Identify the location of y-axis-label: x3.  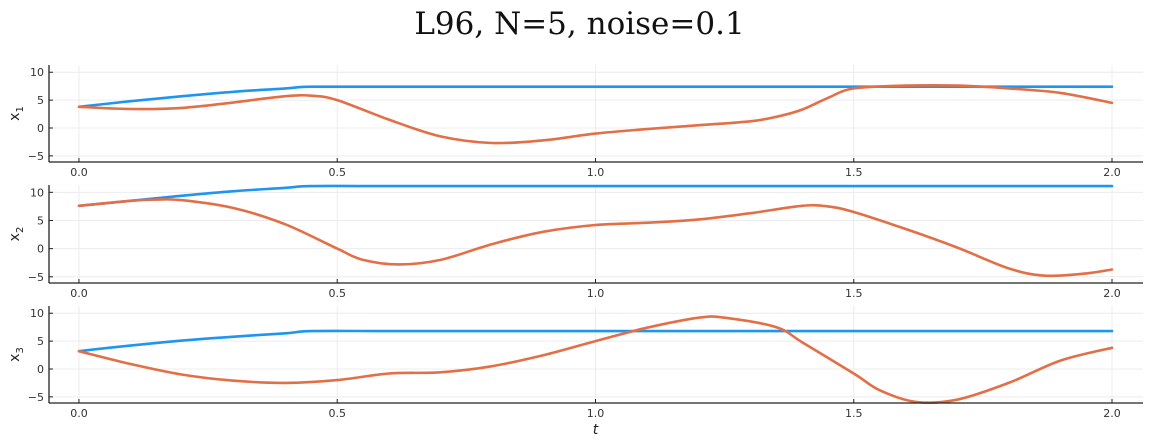
(16, 354).